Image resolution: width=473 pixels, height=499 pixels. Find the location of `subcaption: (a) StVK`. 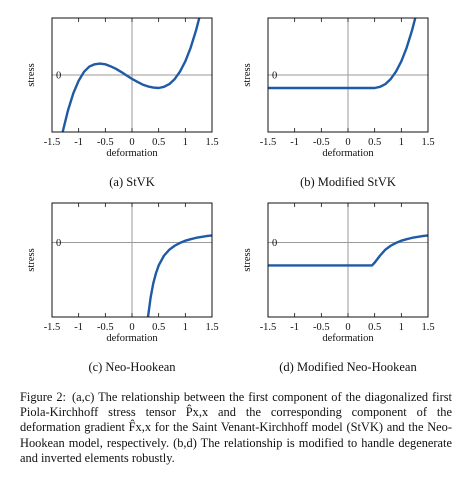

subcaption: (a) StVK is located at coordinates (131, 182).